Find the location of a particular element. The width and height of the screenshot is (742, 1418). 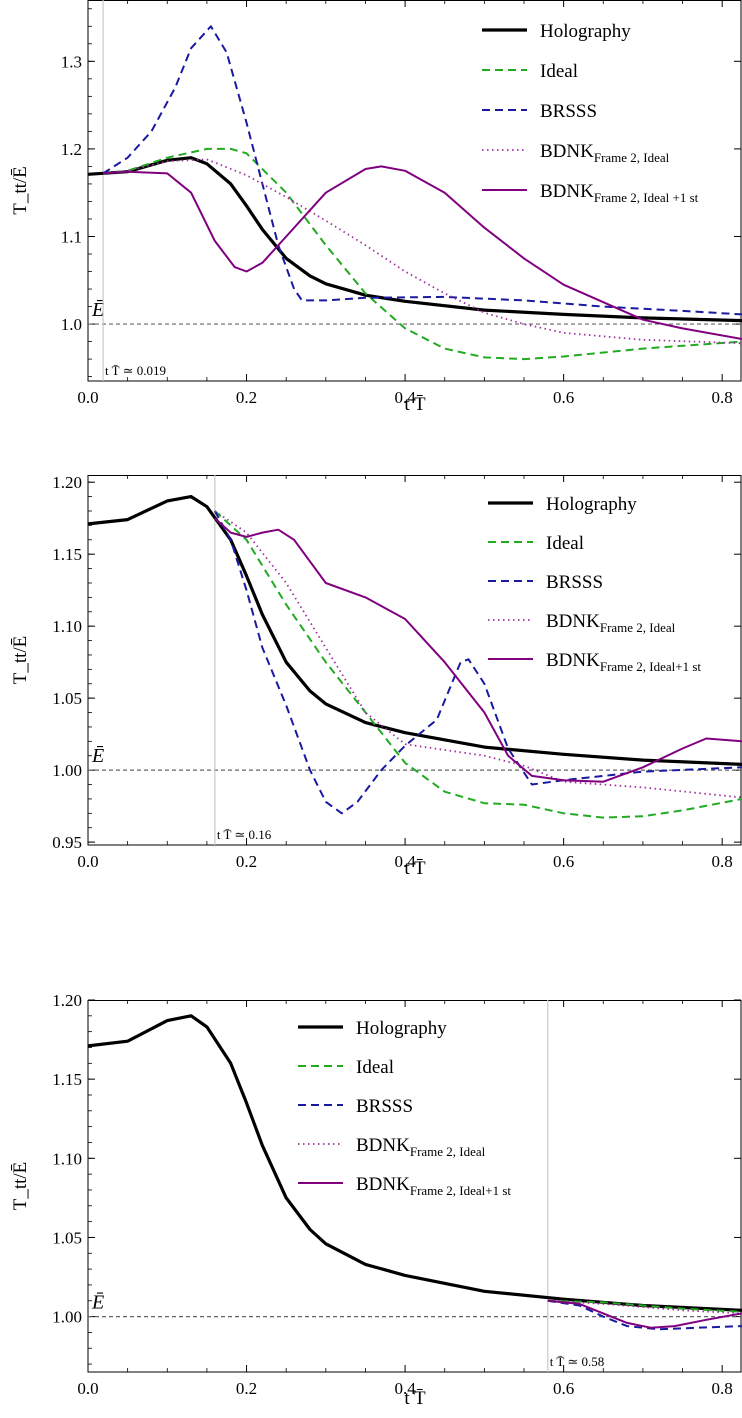

y-tick-label: 1.3 is located at coordinates (71, 61).